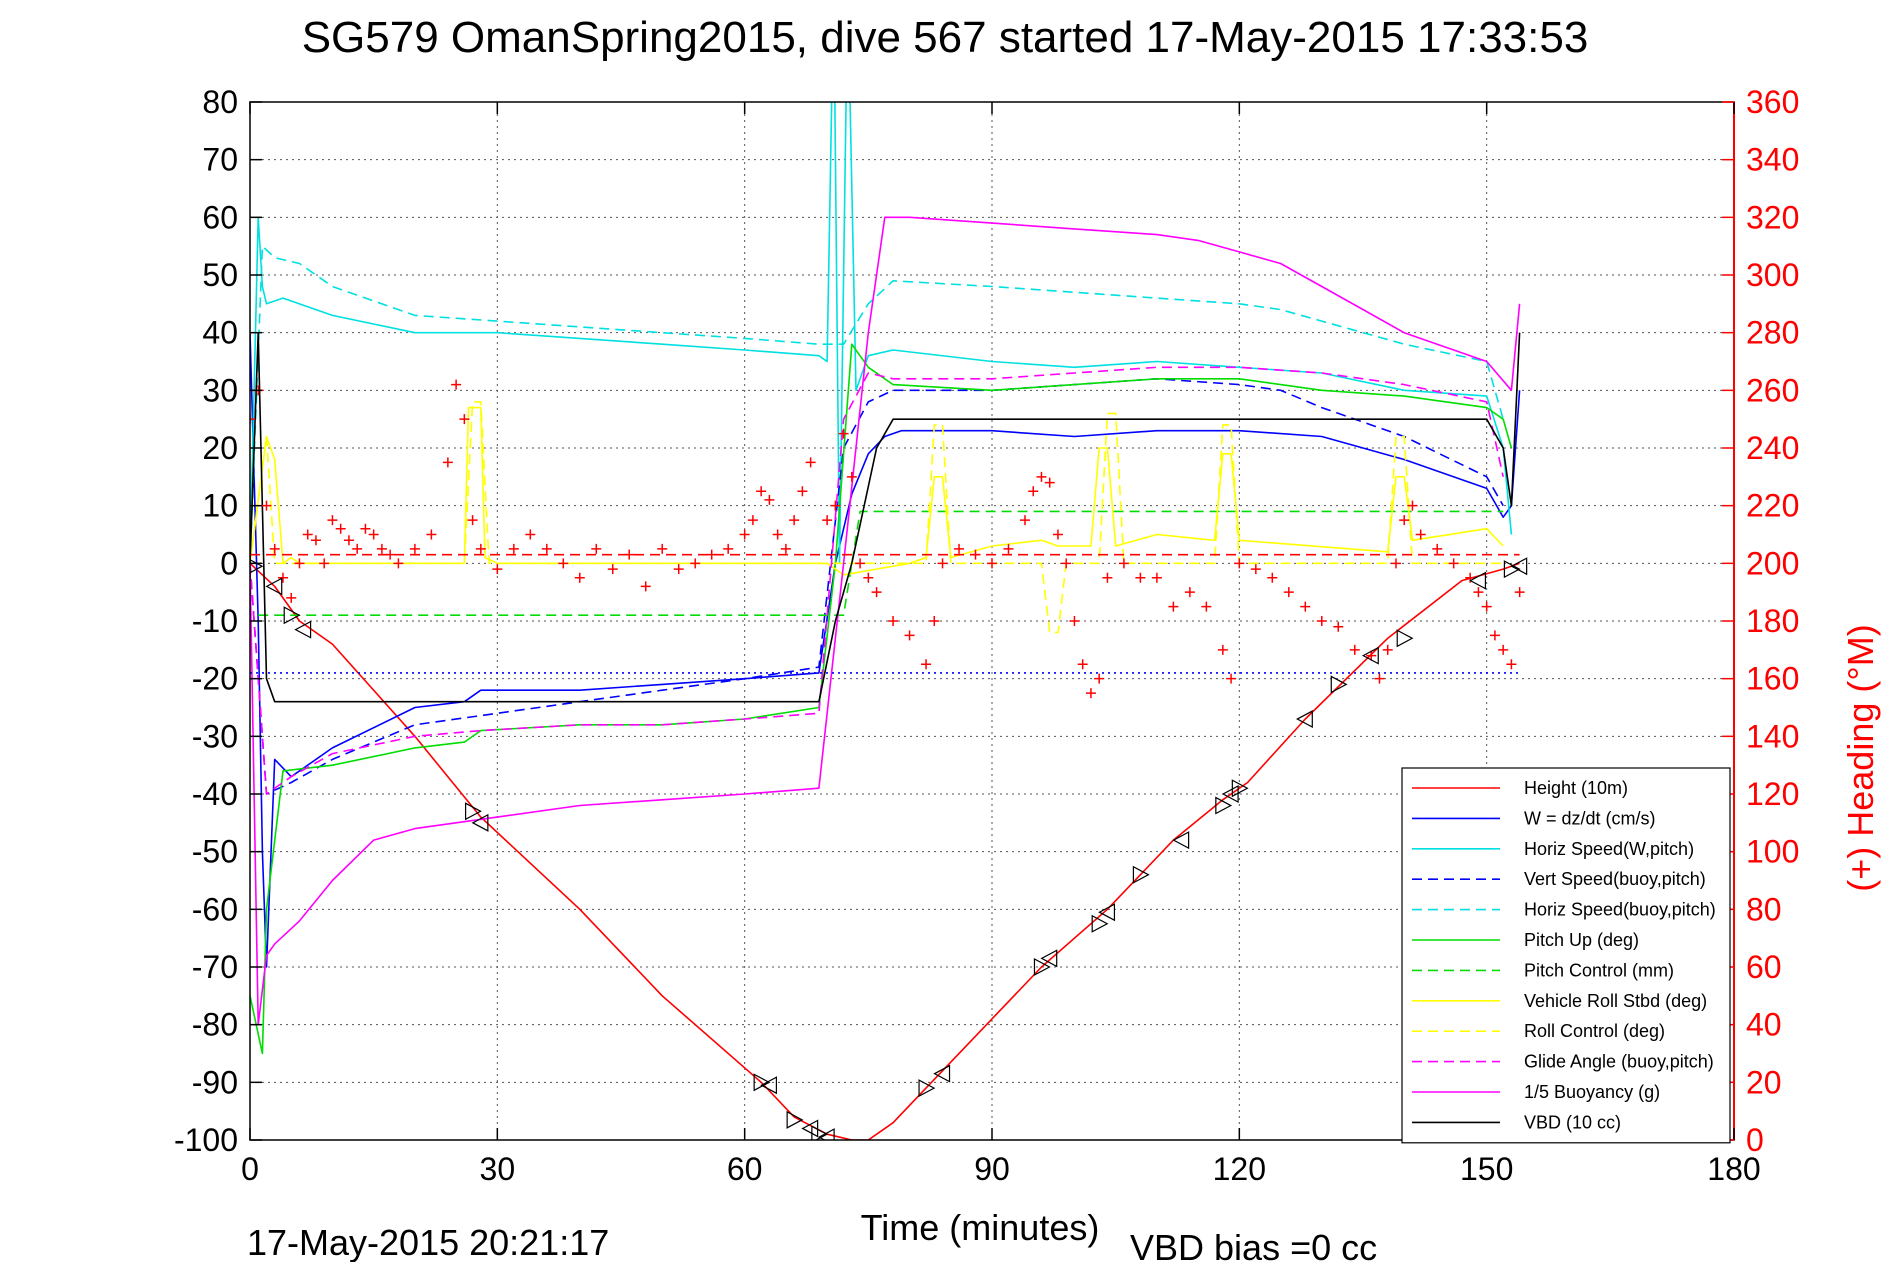  Describe the element at coordinates (1764, 1082) in the screenshot. I see `y2-tick-label: 20` at that location.